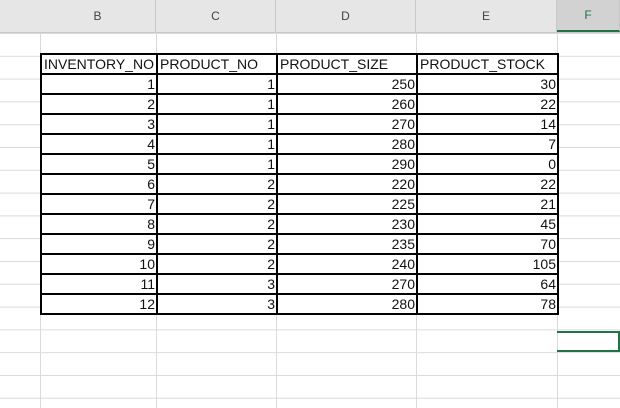 Image resolution: width=620 pixels, height=408 pixels. I want to click on table-cell: 0, so click(487, 164).